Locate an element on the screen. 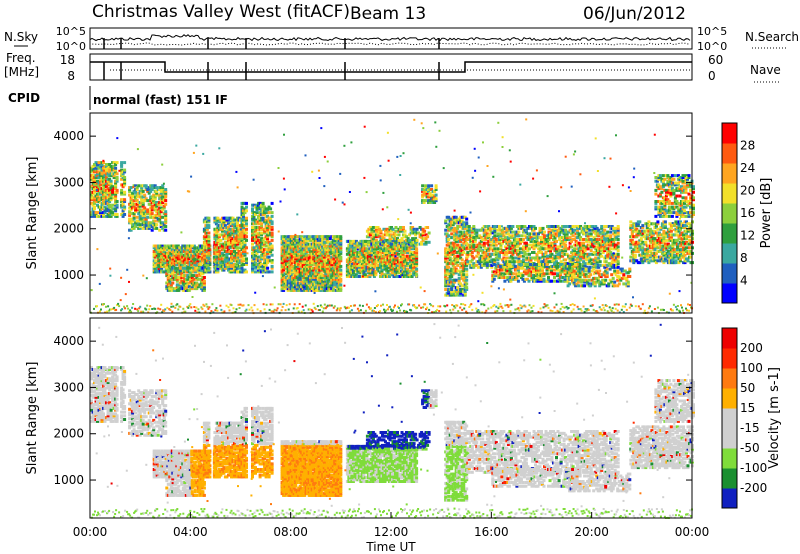 Image resolution: width=800 pixels, height=554 pixels. freq-label-line2: [MHz] is located at coordinates (21, 72).